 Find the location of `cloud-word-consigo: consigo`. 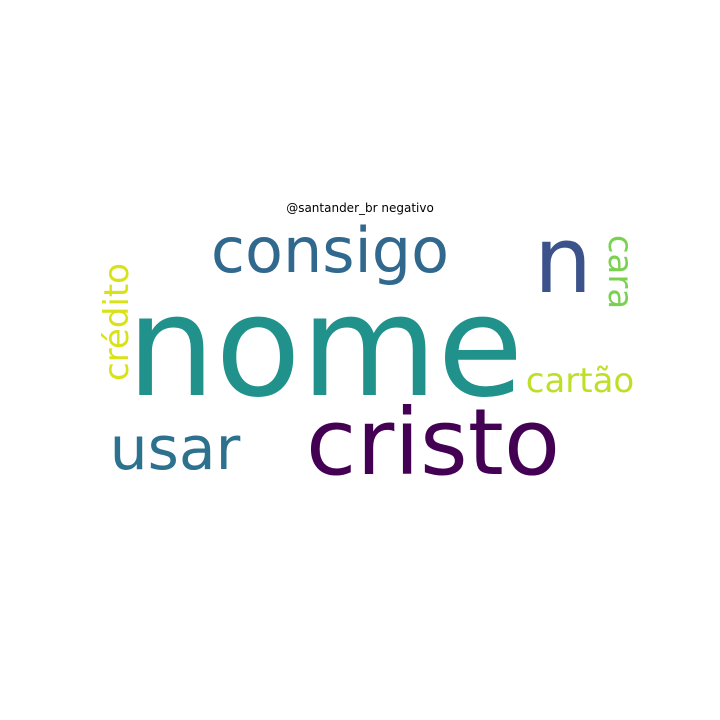

cloud-word-consigo: consigo is located at coordinates (330, 250).